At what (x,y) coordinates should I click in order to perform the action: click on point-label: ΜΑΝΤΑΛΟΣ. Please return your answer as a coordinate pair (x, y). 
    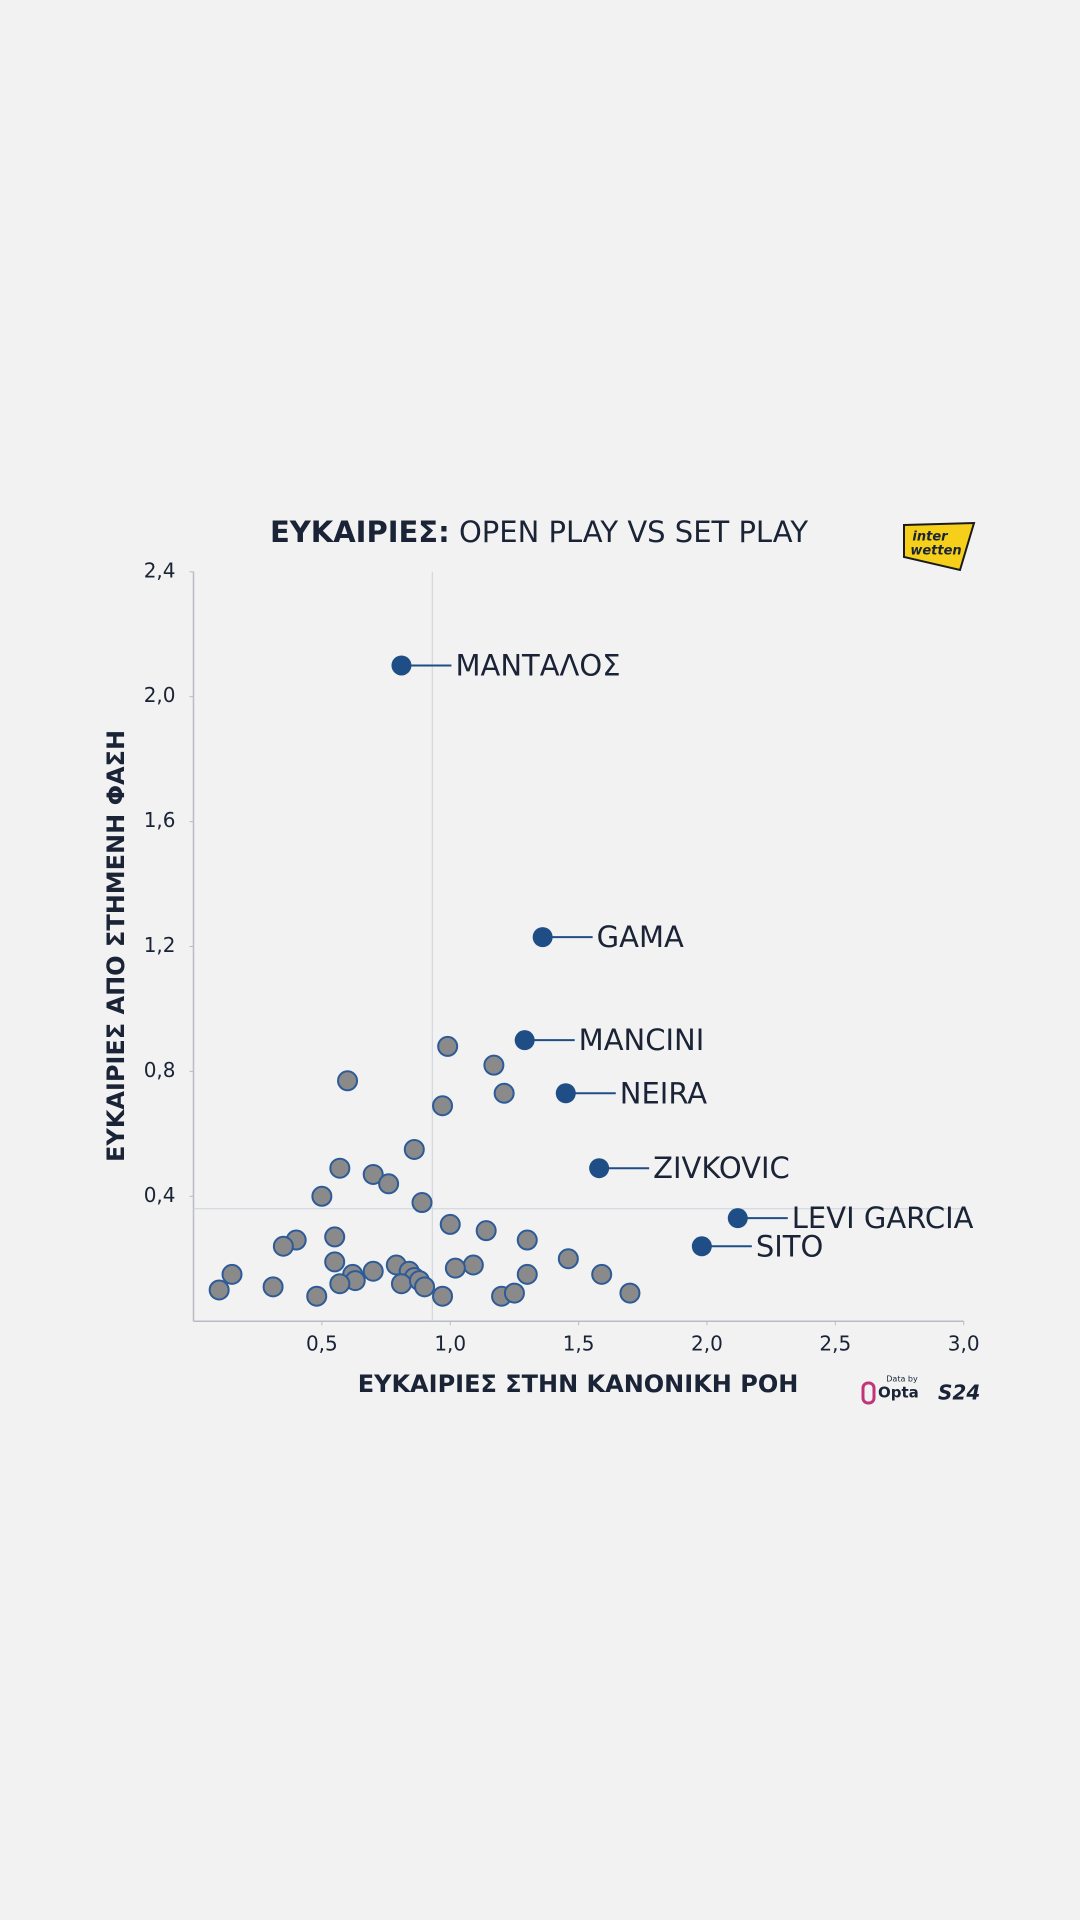
    Looking at the image, I should click on (537, 665).